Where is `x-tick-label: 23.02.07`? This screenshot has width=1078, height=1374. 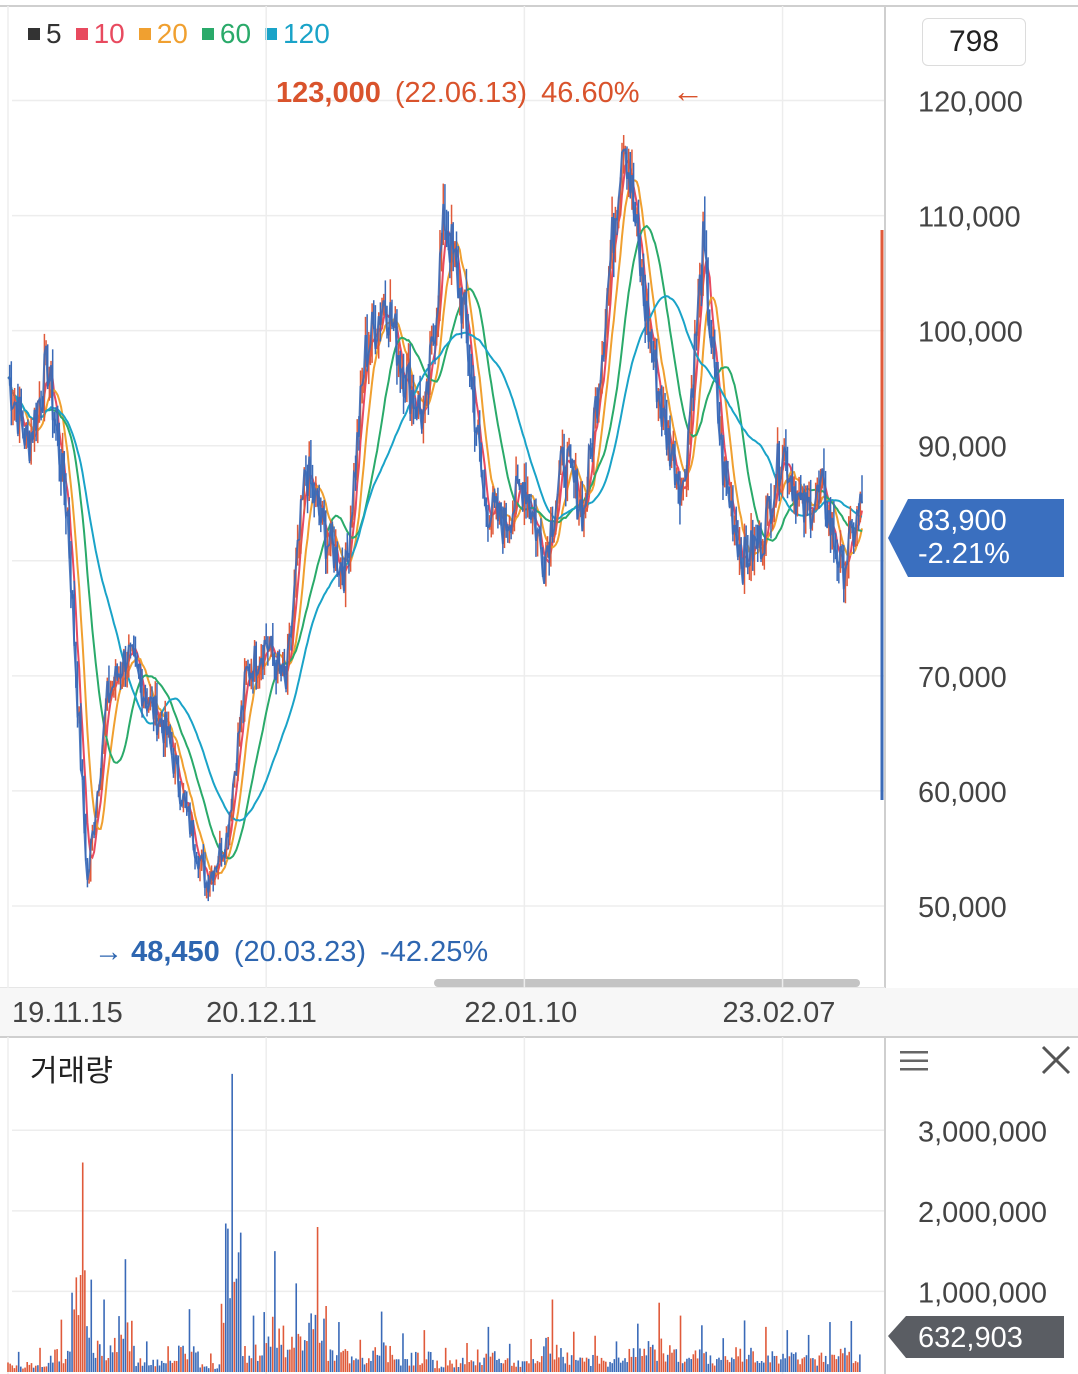
x-tick-label: 23.02.07 is located at coordinates (779, 1013).